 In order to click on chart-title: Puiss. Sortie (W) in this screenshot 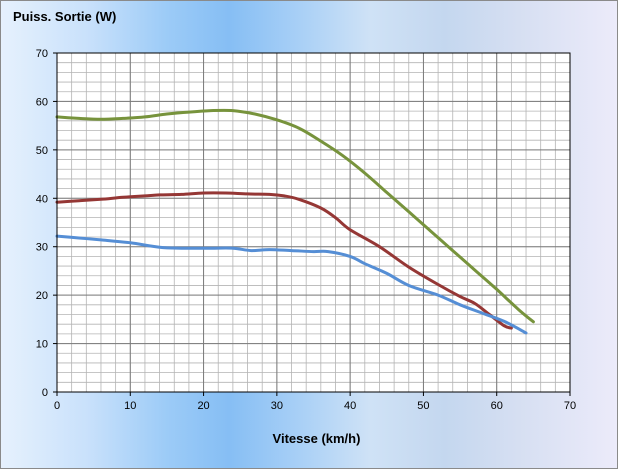, I will do `click(64, 16)`.